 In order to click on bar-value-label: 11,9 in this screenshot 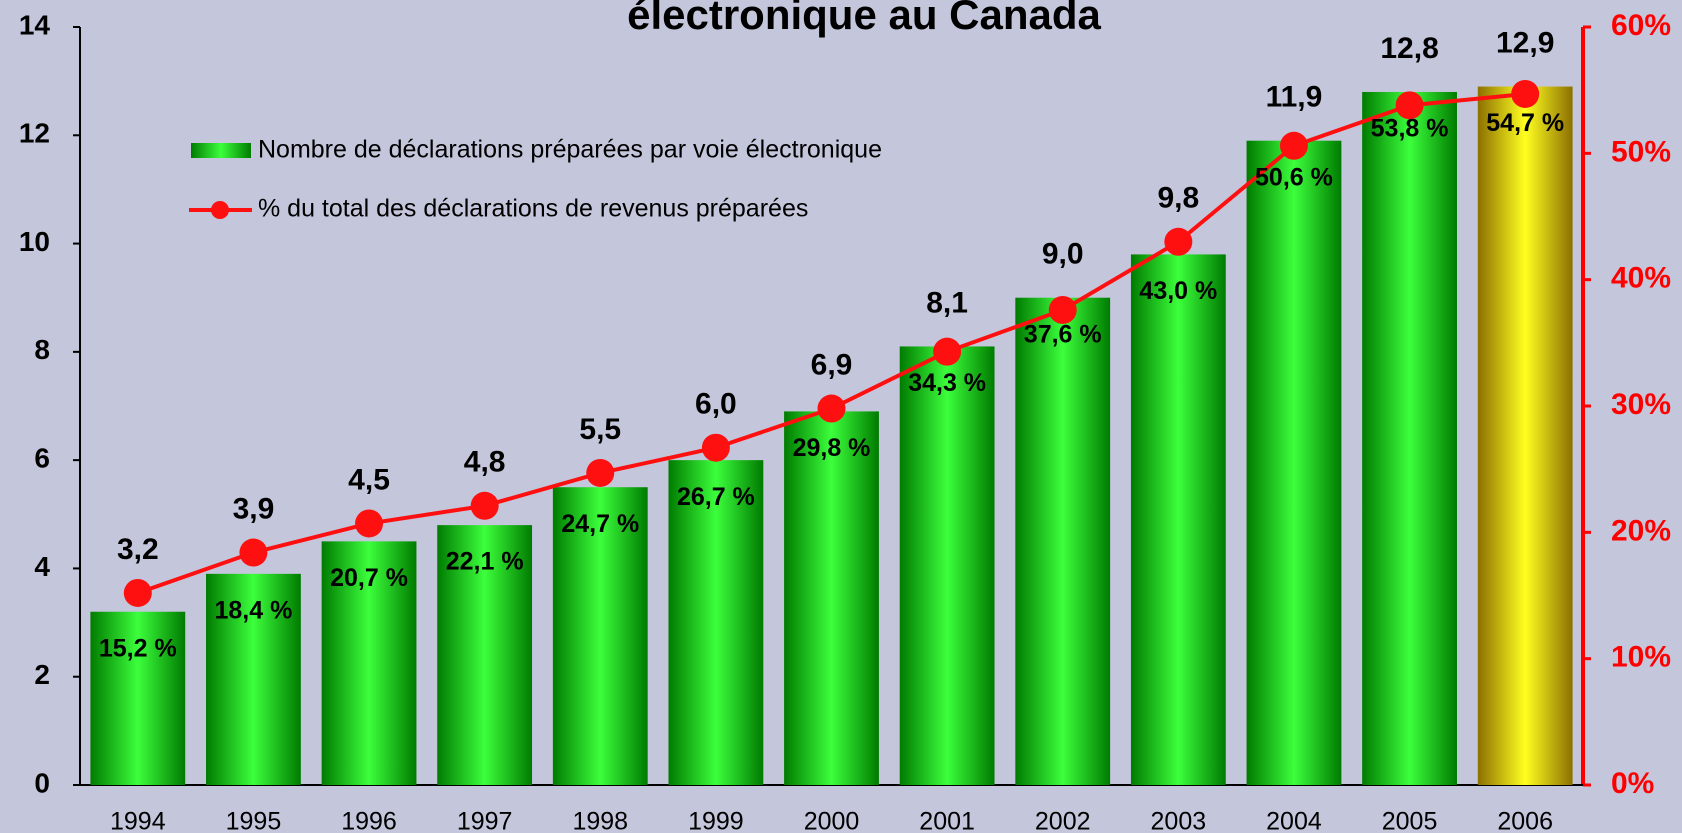, I will do `click(1294, 97)`.